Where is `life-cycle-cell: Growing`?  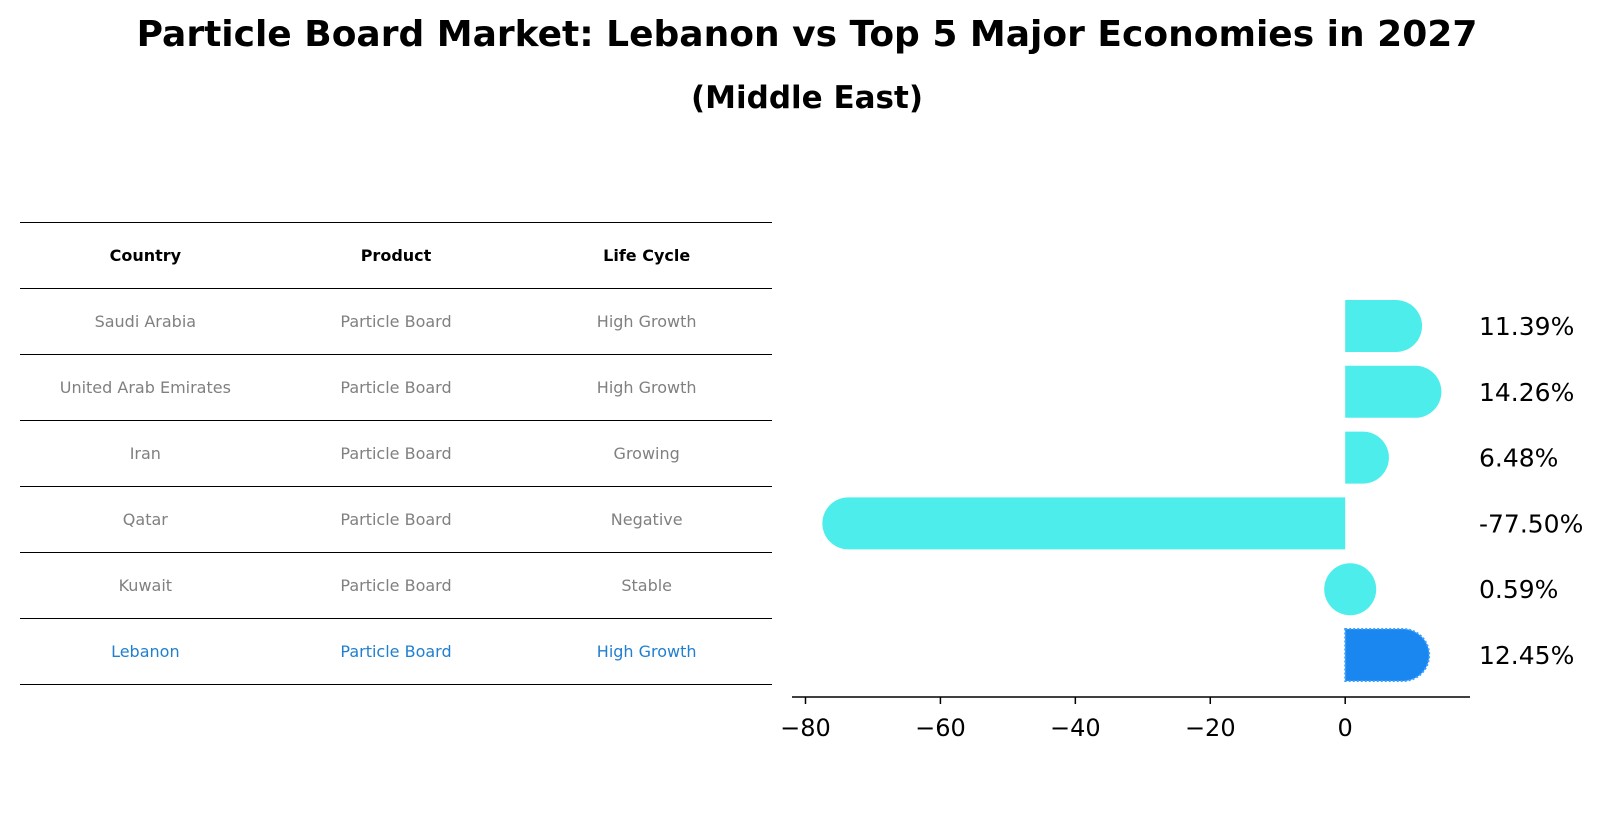 life-cycle-cell: Growing is located at coordinates (646, 453).